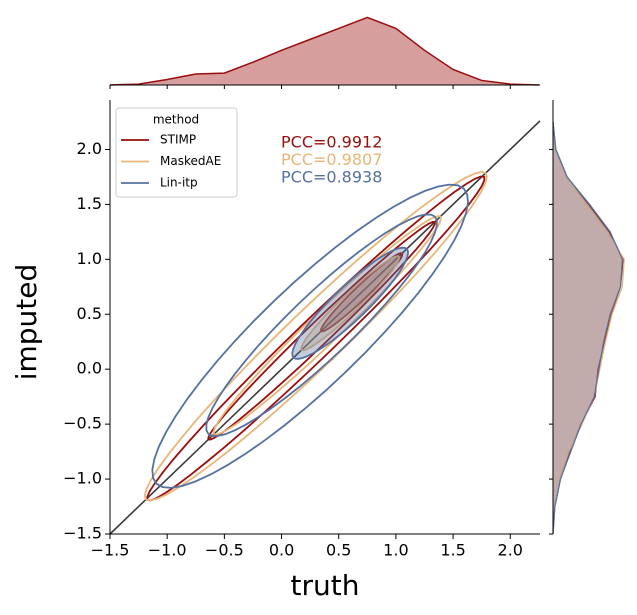  I want to click on x-tick-label: 1.0, so click(395, 550).